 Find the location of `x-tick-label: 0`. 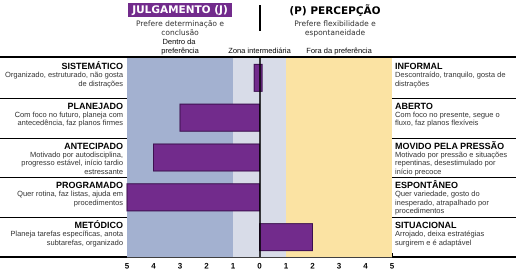

x-tick-label: 0 is located at coordinates (259, 266).